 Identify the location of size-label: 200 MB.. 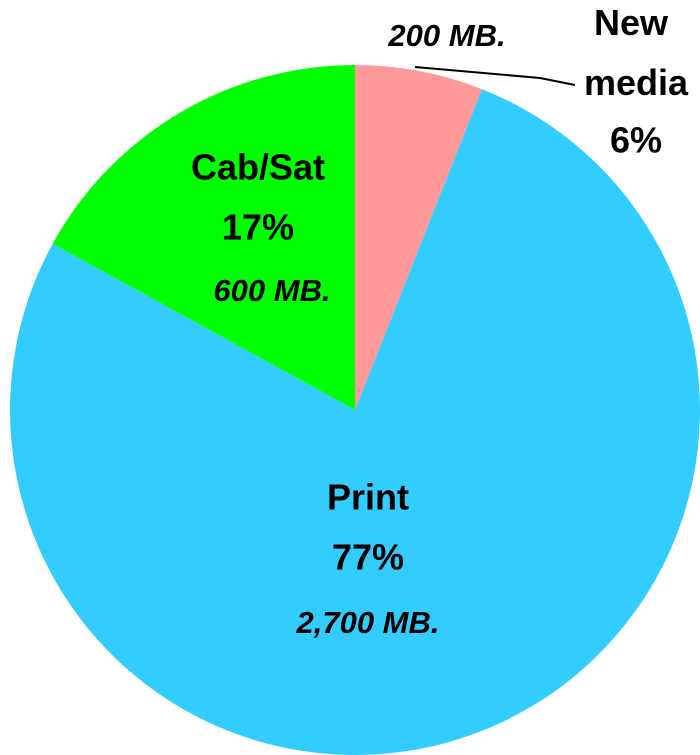
(446, 35).